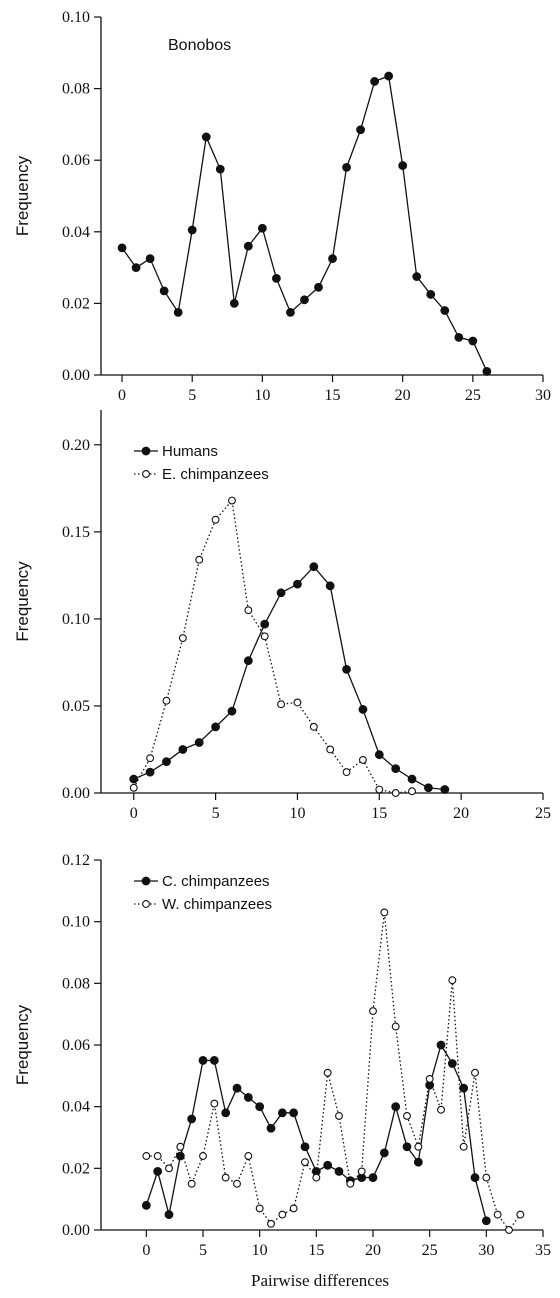  What do you see at coordinates (543, 1250) in the screenshot?
I see `x-tick-label: 35` at bounding box center [543, 1250].